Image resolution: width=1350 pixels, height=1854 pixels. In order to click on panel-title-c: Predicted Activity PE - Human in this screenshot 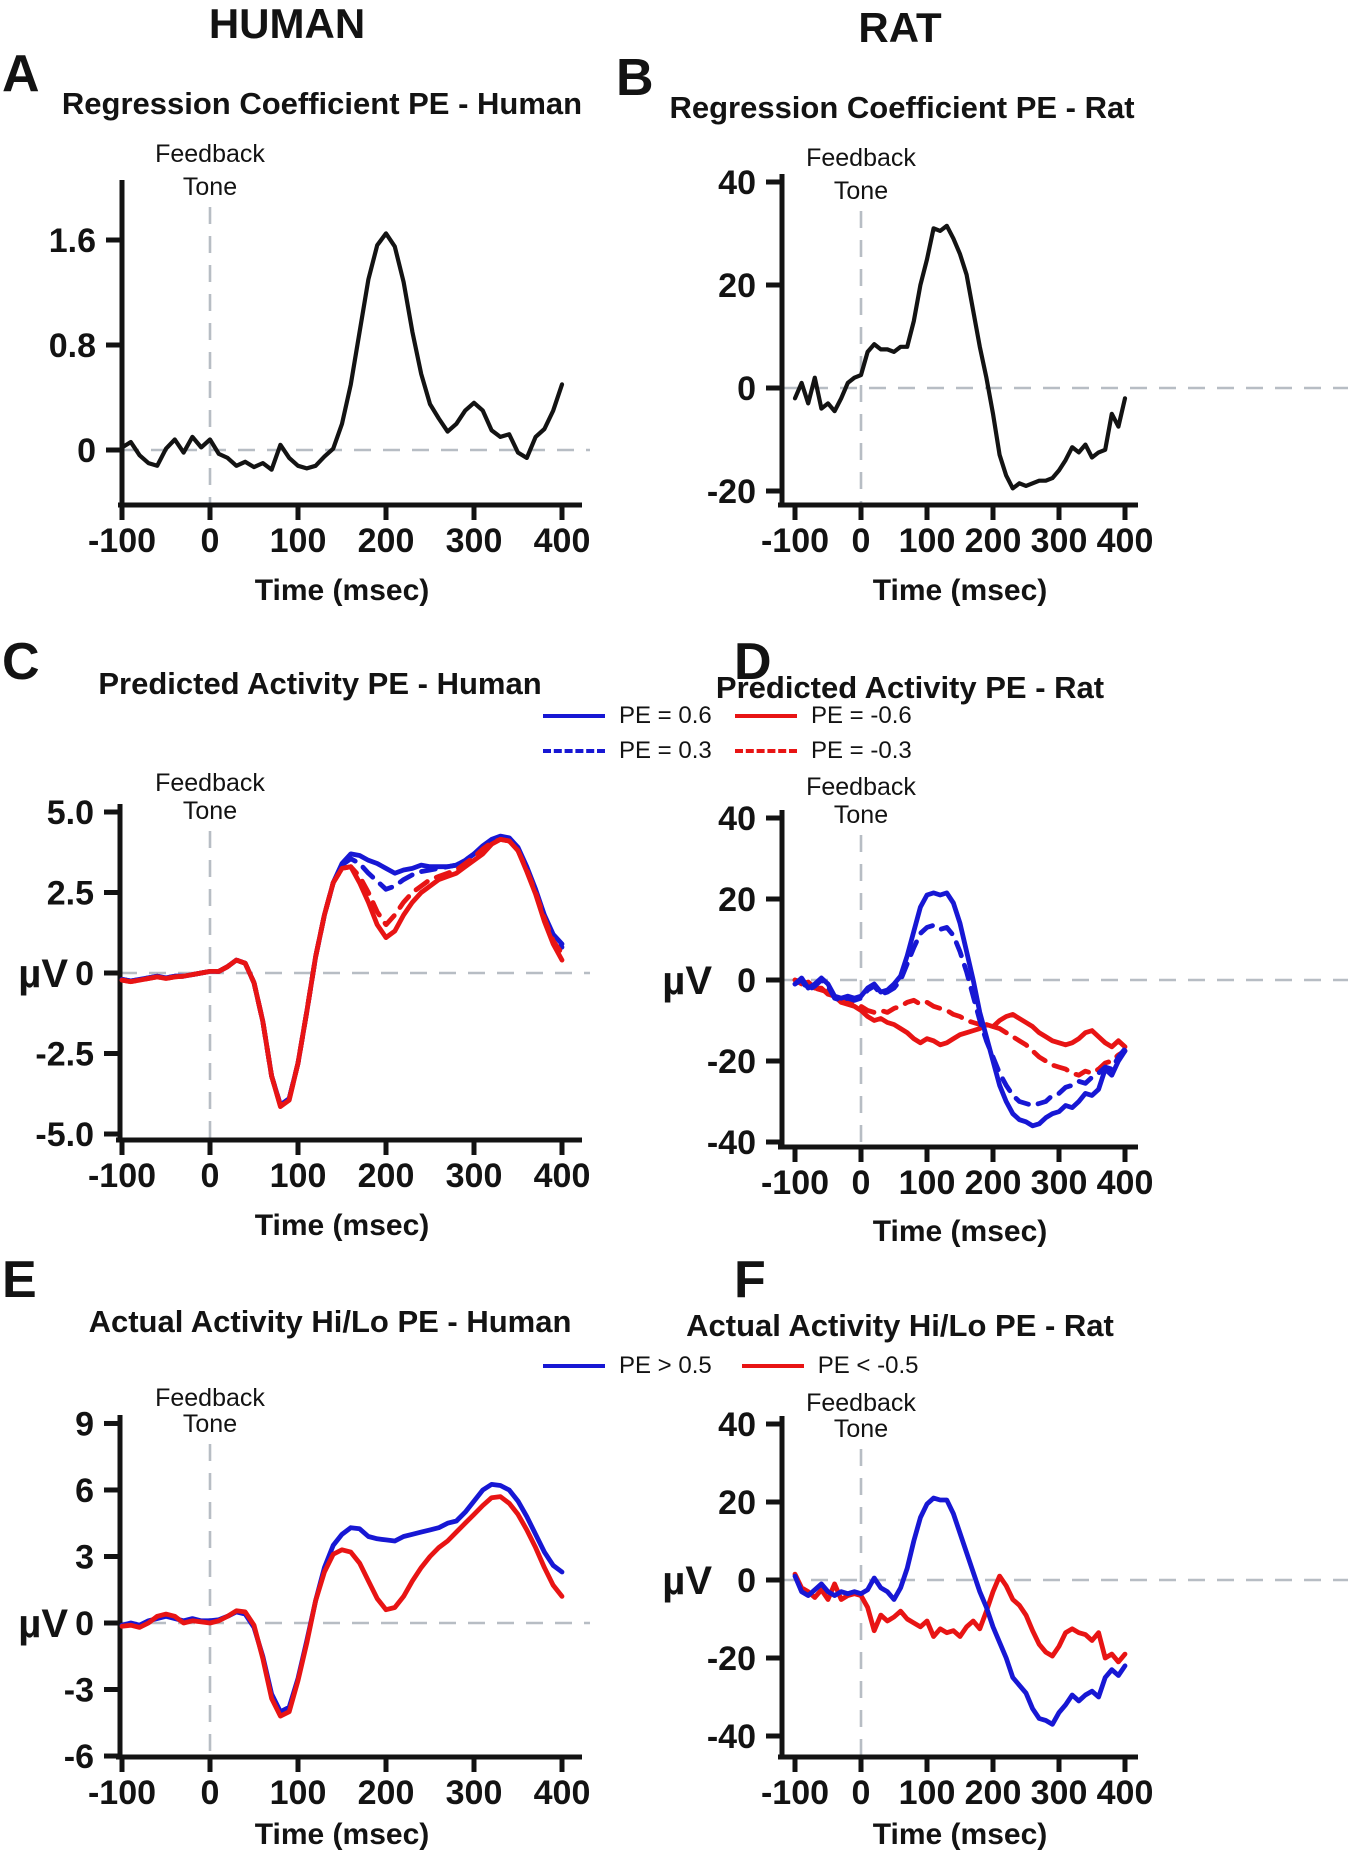, I will do `click(320, 683)`.